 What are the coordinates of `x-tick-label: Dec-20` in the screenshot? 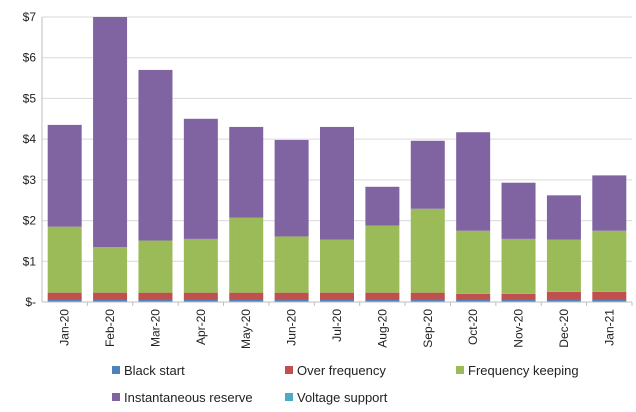 It's located at (564, 328).